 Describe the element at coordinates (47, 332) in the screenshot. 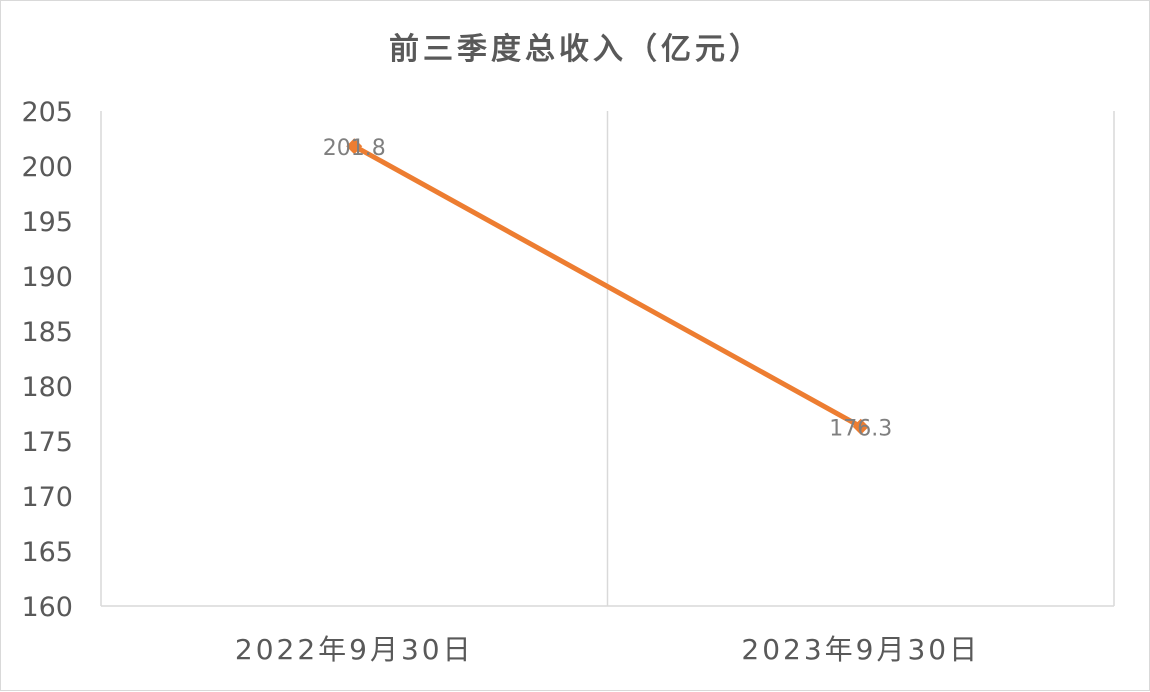

I see `y-tick-label: 185` at that location.